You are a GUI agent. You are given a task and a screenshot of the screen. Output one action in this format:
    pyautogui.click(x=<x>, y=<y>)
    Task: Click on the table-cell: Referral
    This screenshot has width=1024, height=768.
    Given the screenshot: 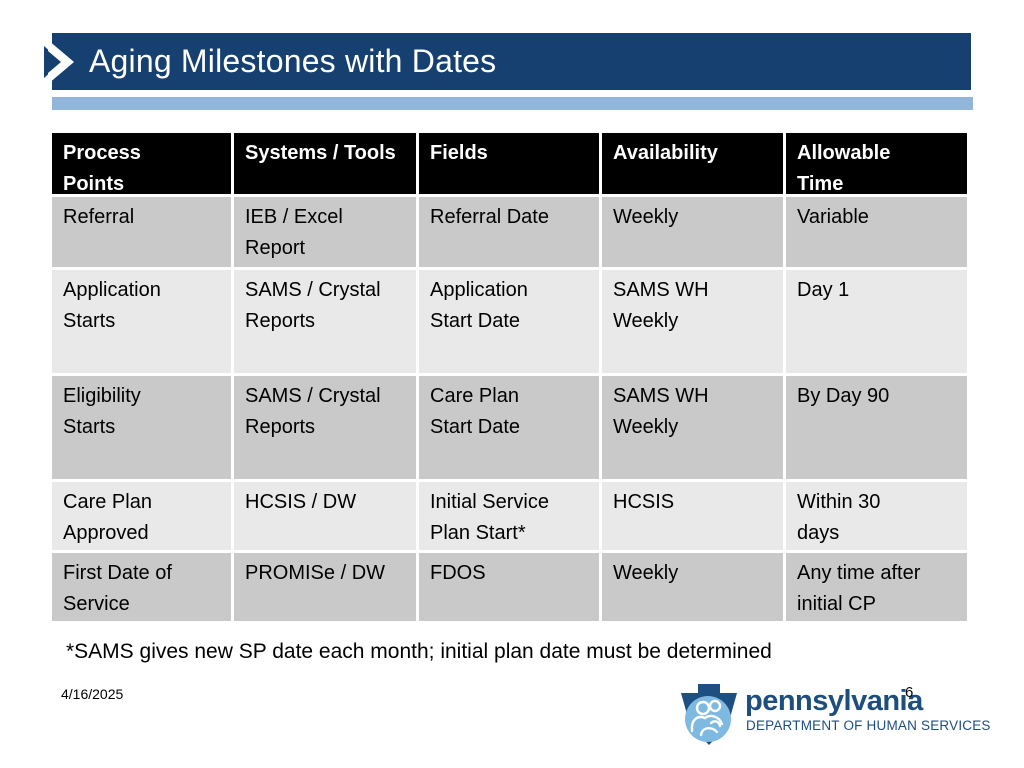 What is the action you would take?
    pyautogui.click(x=141, y=232)
    